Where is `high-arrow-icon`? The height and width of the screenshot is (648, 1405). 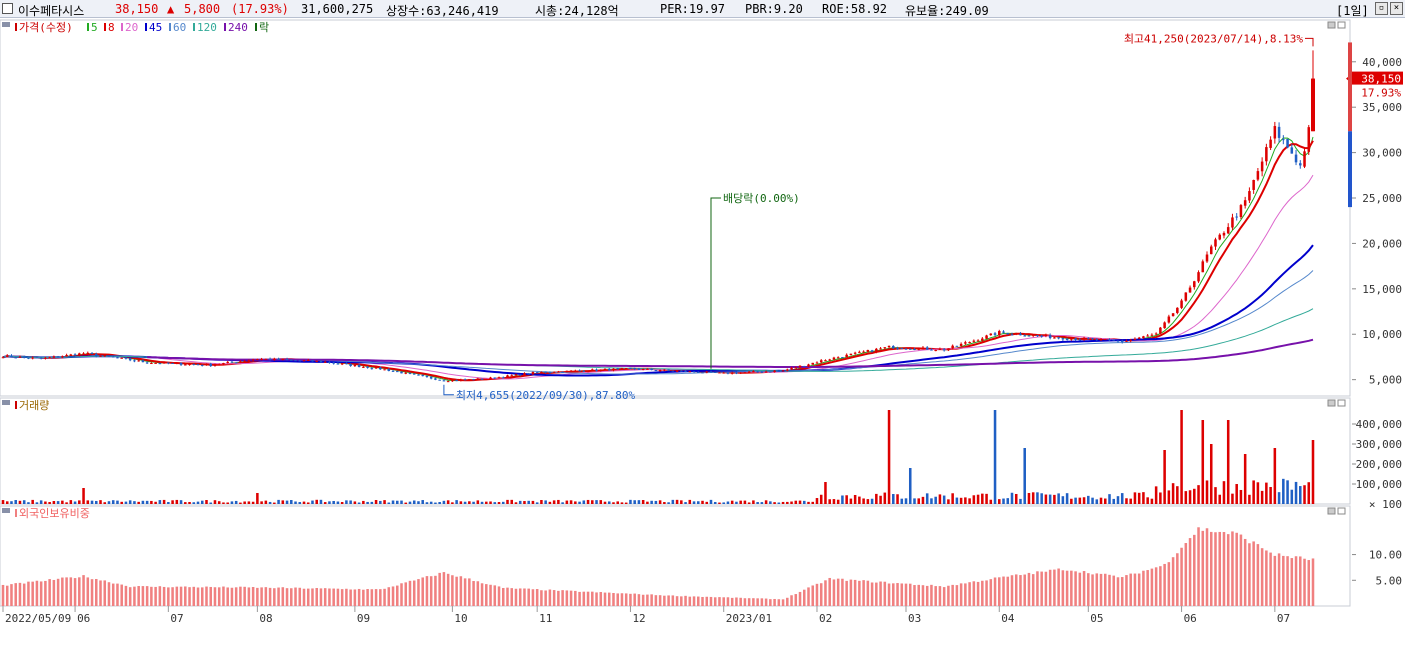
high-arrow-icon is located at coordinates (1309, 42).